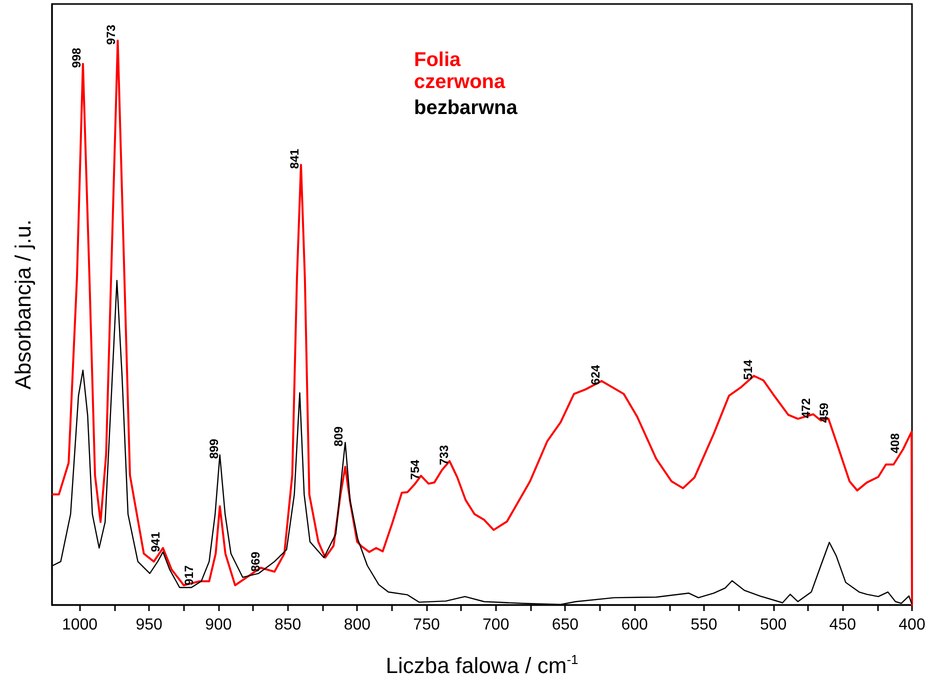 Image resolution: width=933 pixels, height=688 pixels. I want to click on annotation: 917, so click(189, 575).